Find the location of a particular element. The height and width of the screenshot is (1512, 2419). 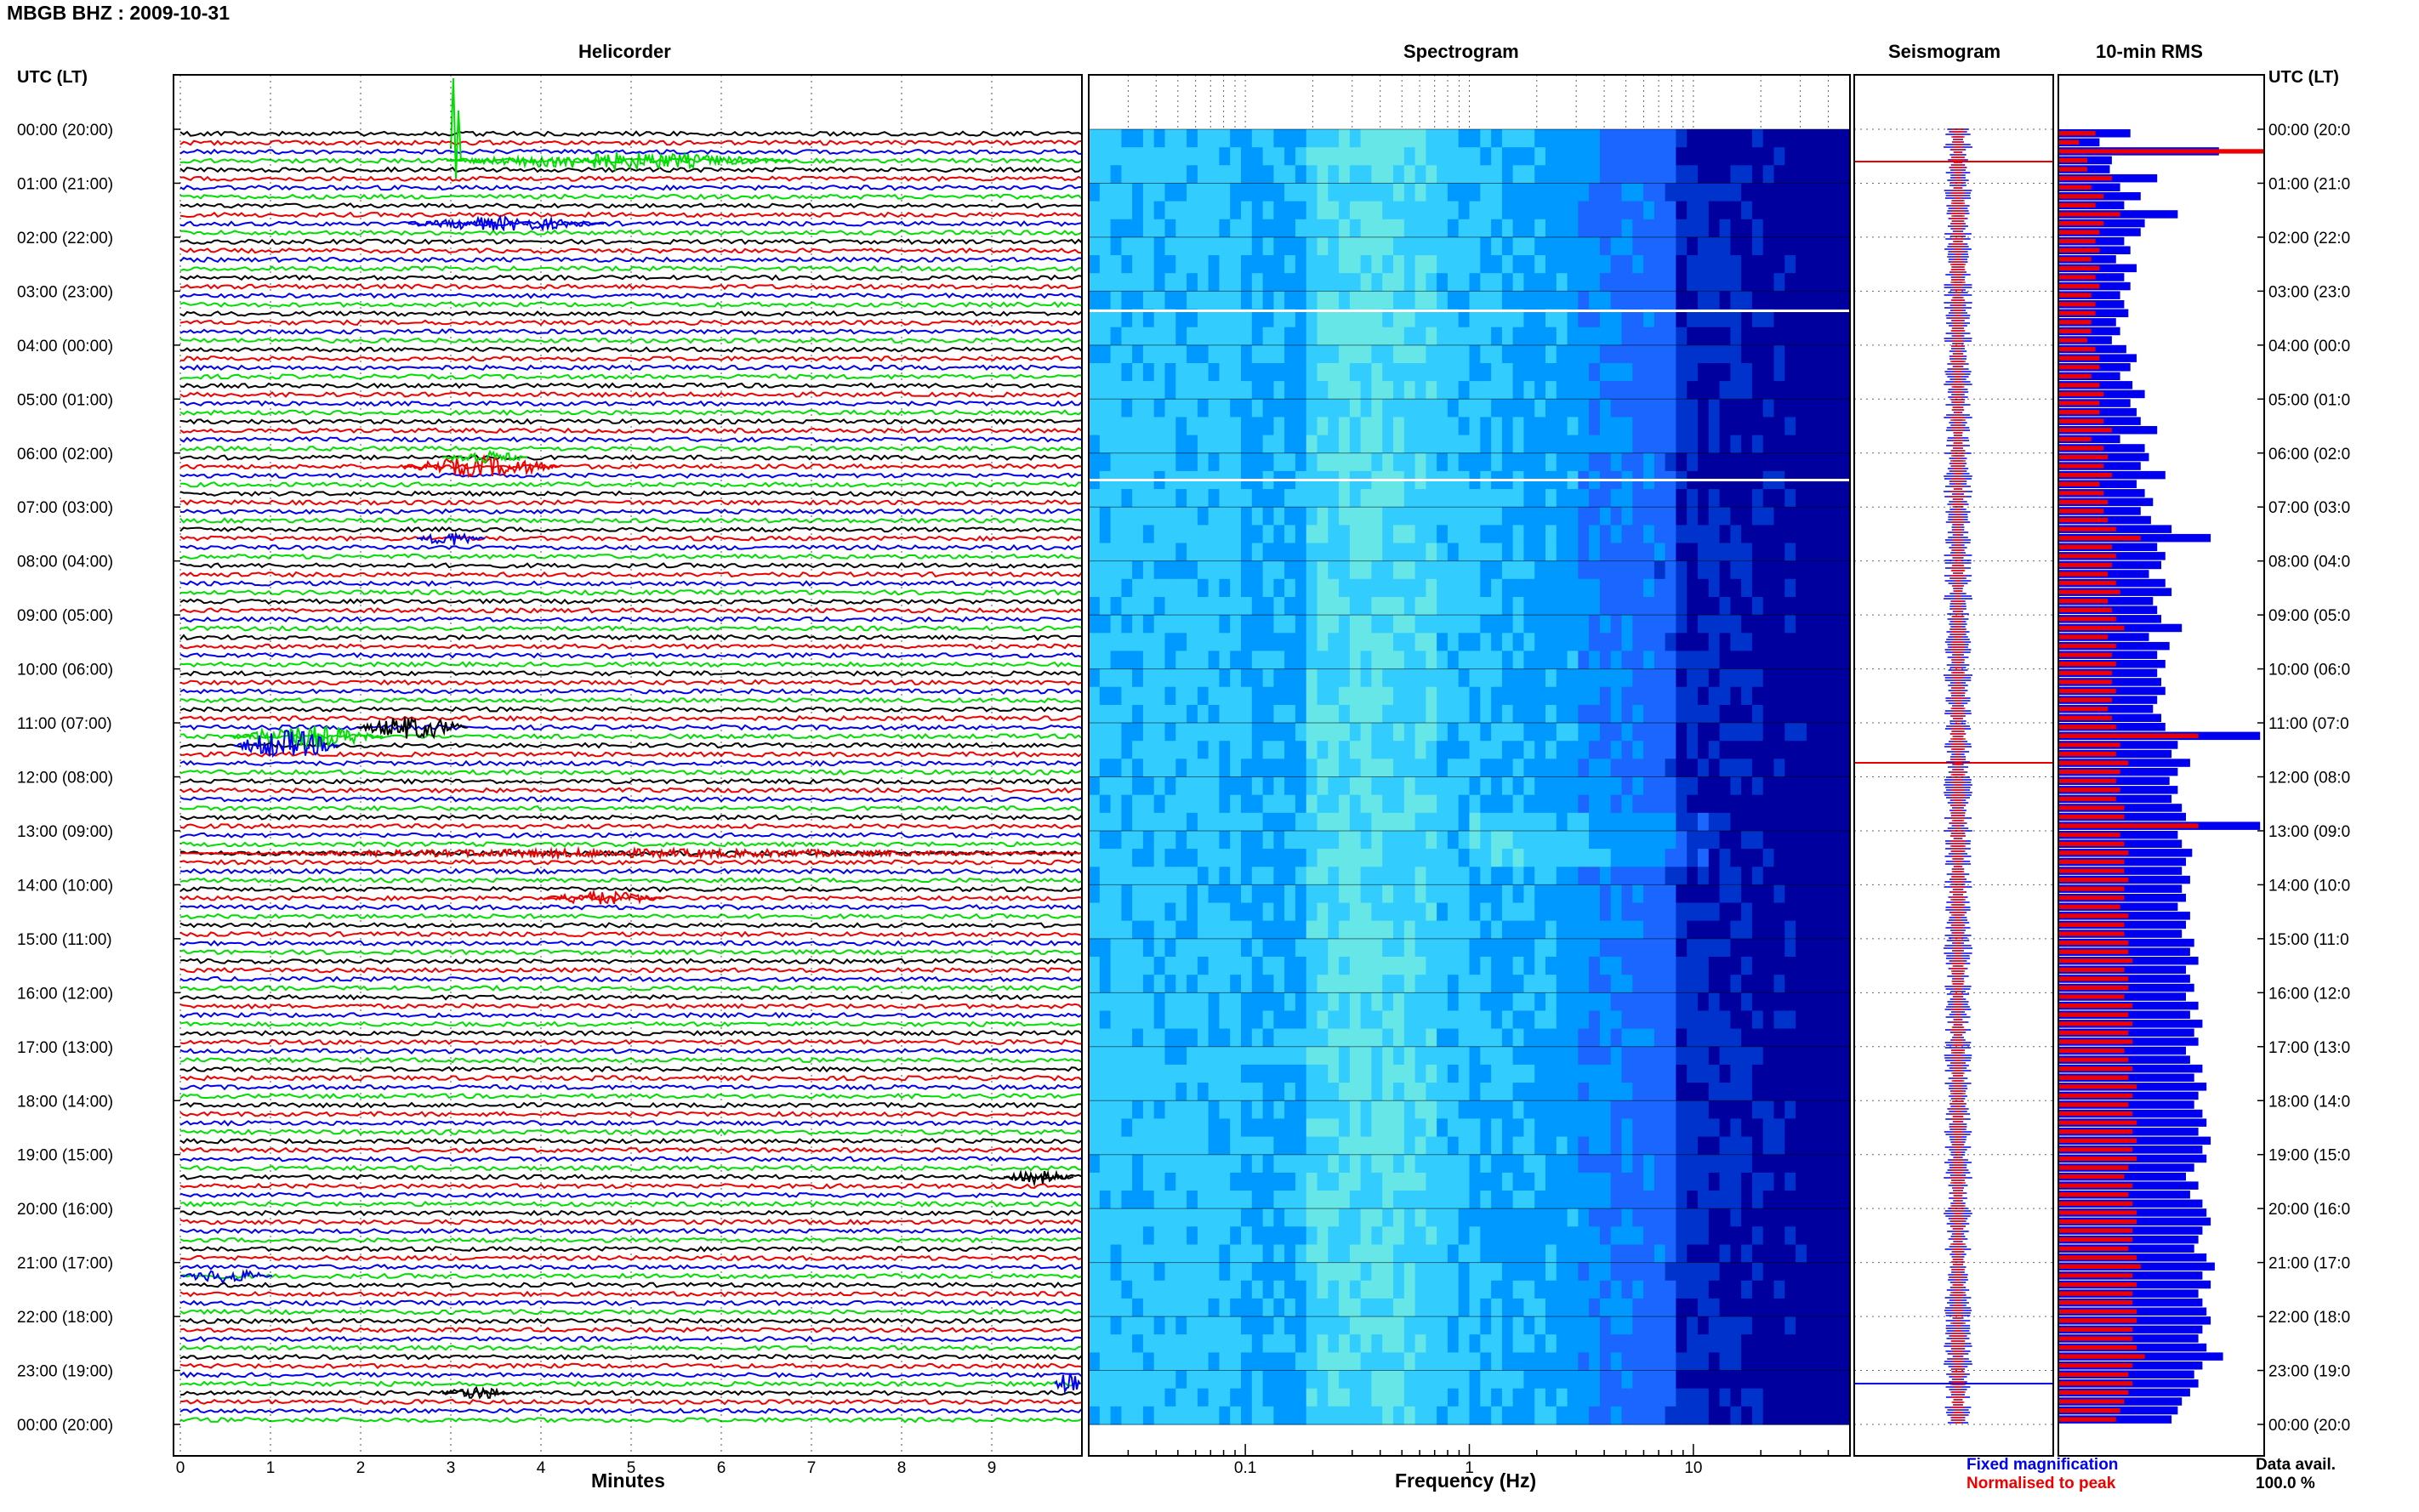

left-time-label: 15:00 (11:00) is located at coordinates (64, 940).